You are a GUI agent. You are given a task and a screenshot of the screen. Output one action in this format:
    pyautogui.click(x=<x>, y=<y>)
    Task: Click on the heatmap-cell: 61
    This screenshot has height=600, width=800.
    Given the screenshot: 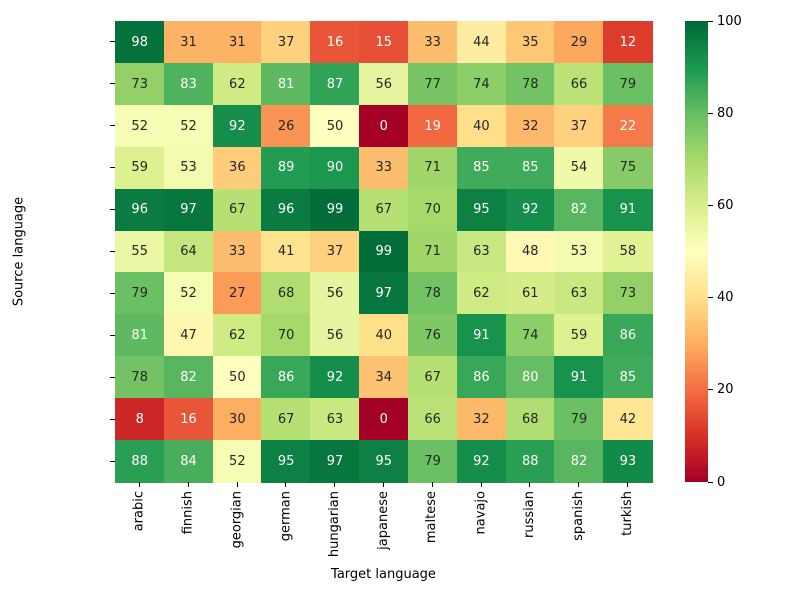 What is the action you would take?
    pyautogui.click(x=530, y=293)
    